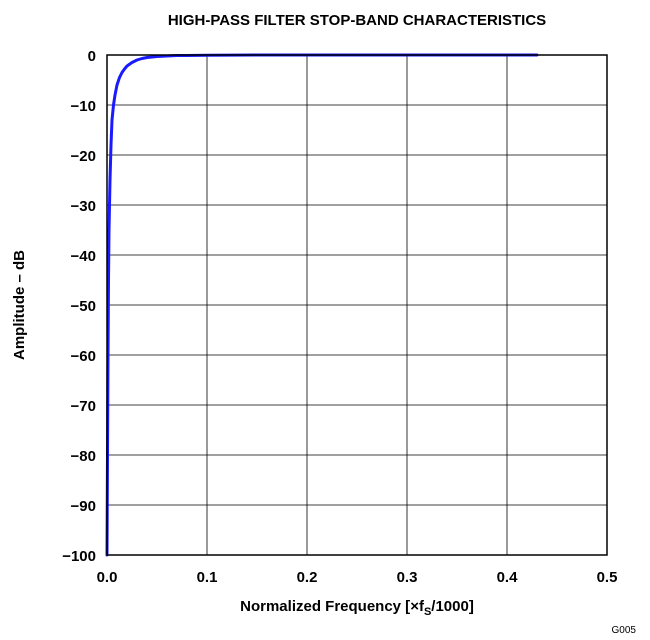 The height and width of the screenshot is (640, 650). I want to click on y-tick-labels: 0 −10 −20 −30 −40 −50 −60 −70 −80 −90 −100, so click(79, 306).